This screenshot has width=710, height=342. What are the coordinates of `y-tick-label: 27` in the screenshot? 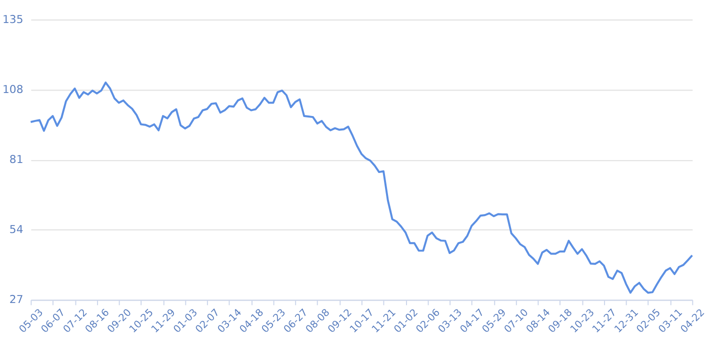 It's located at (16, 299).